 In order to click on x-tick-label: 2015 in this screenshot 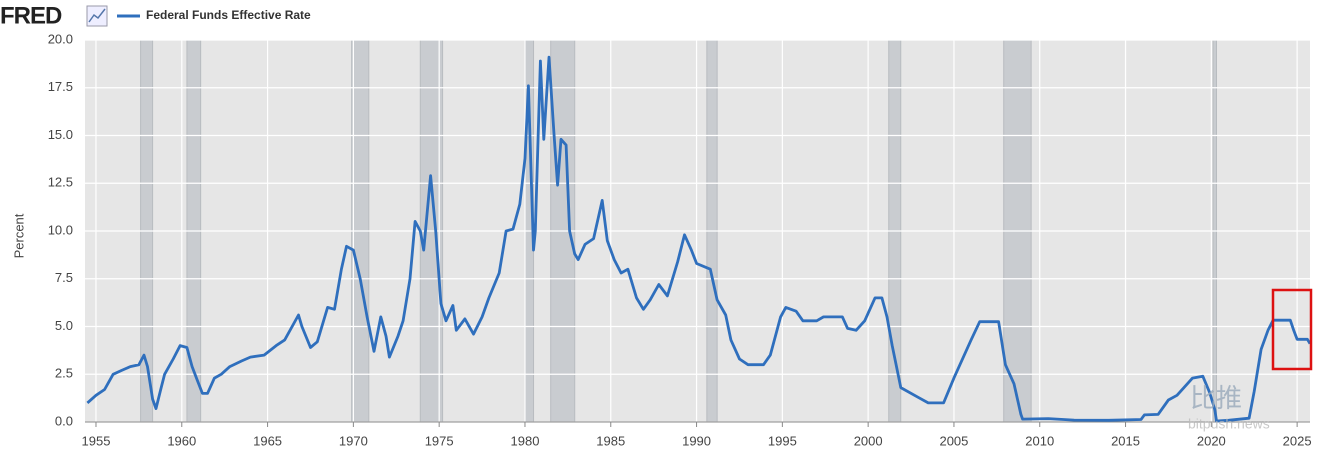, I will do `click(1125, 440)`.